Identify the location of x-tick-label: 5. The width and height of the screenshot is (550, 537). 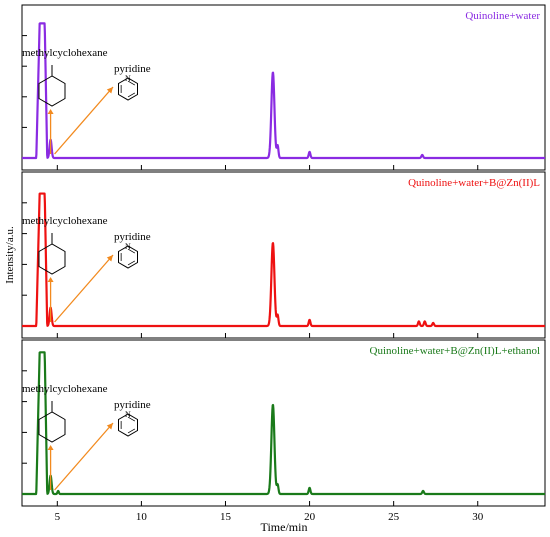
(58, 517).